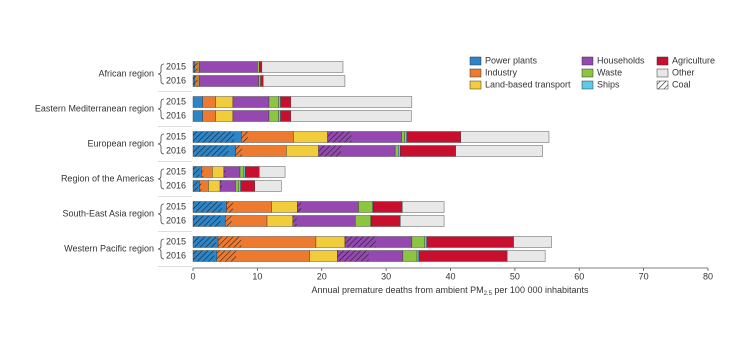 Image resolution: width=750 pixels, height=350 pixels. What do you see at coordinates (662, 85) in the screenshot?
I see `legend-swatch-hatch` at bounding box center [662, 85].